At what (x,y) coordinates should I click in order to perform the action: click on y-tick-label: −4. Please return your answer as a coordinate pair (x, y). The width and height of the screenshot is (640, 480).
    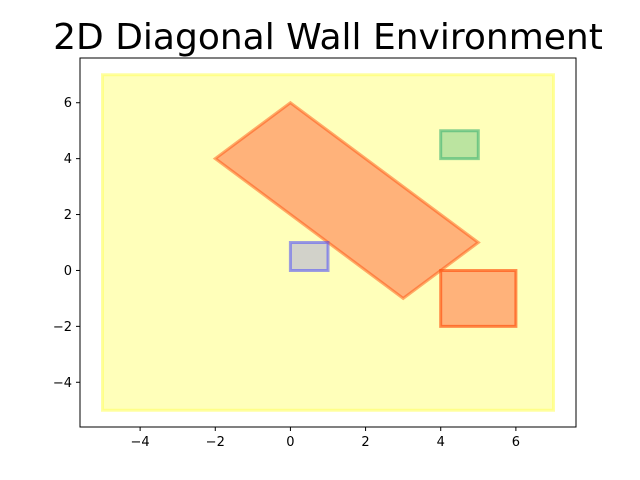
    Looking at the image, I should click on (62, 383).